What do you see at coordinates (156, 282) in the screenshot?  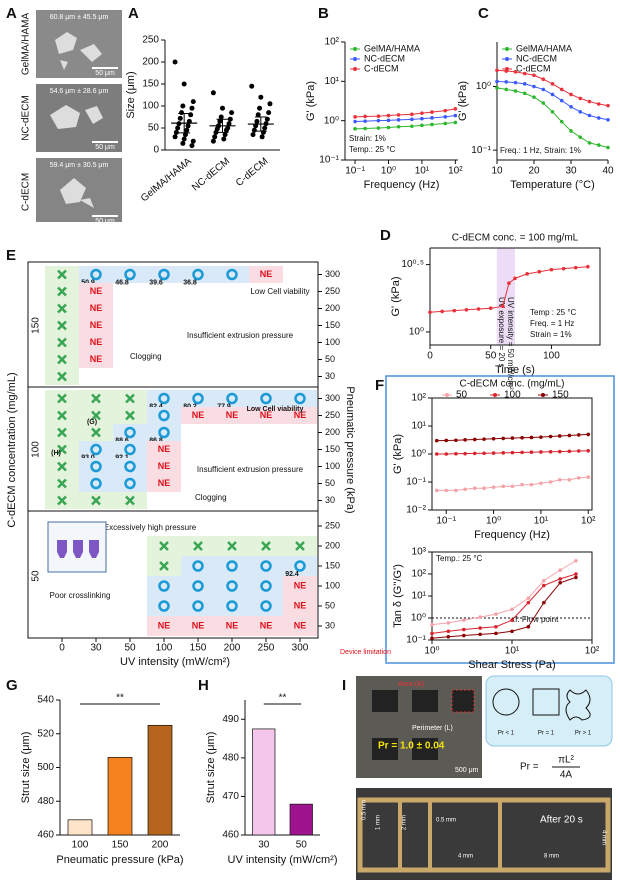 I see `cell-value: 39.6` at bounding box center [156, 282].